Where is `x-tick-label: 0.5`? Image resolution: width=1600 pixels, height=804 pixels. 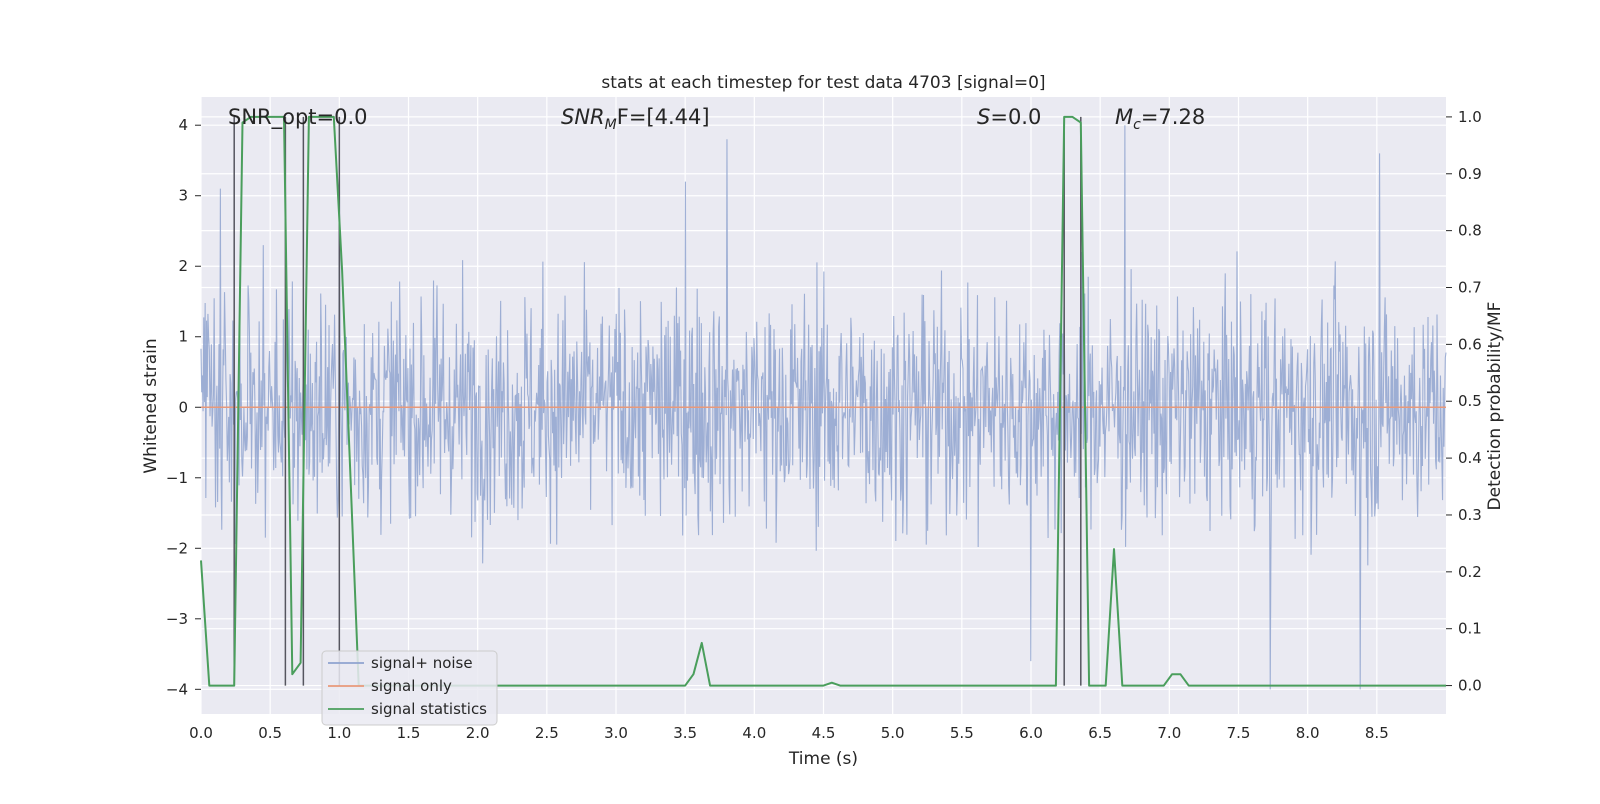 x-tick-label: 0.5 is located at coordinates (270, 733).